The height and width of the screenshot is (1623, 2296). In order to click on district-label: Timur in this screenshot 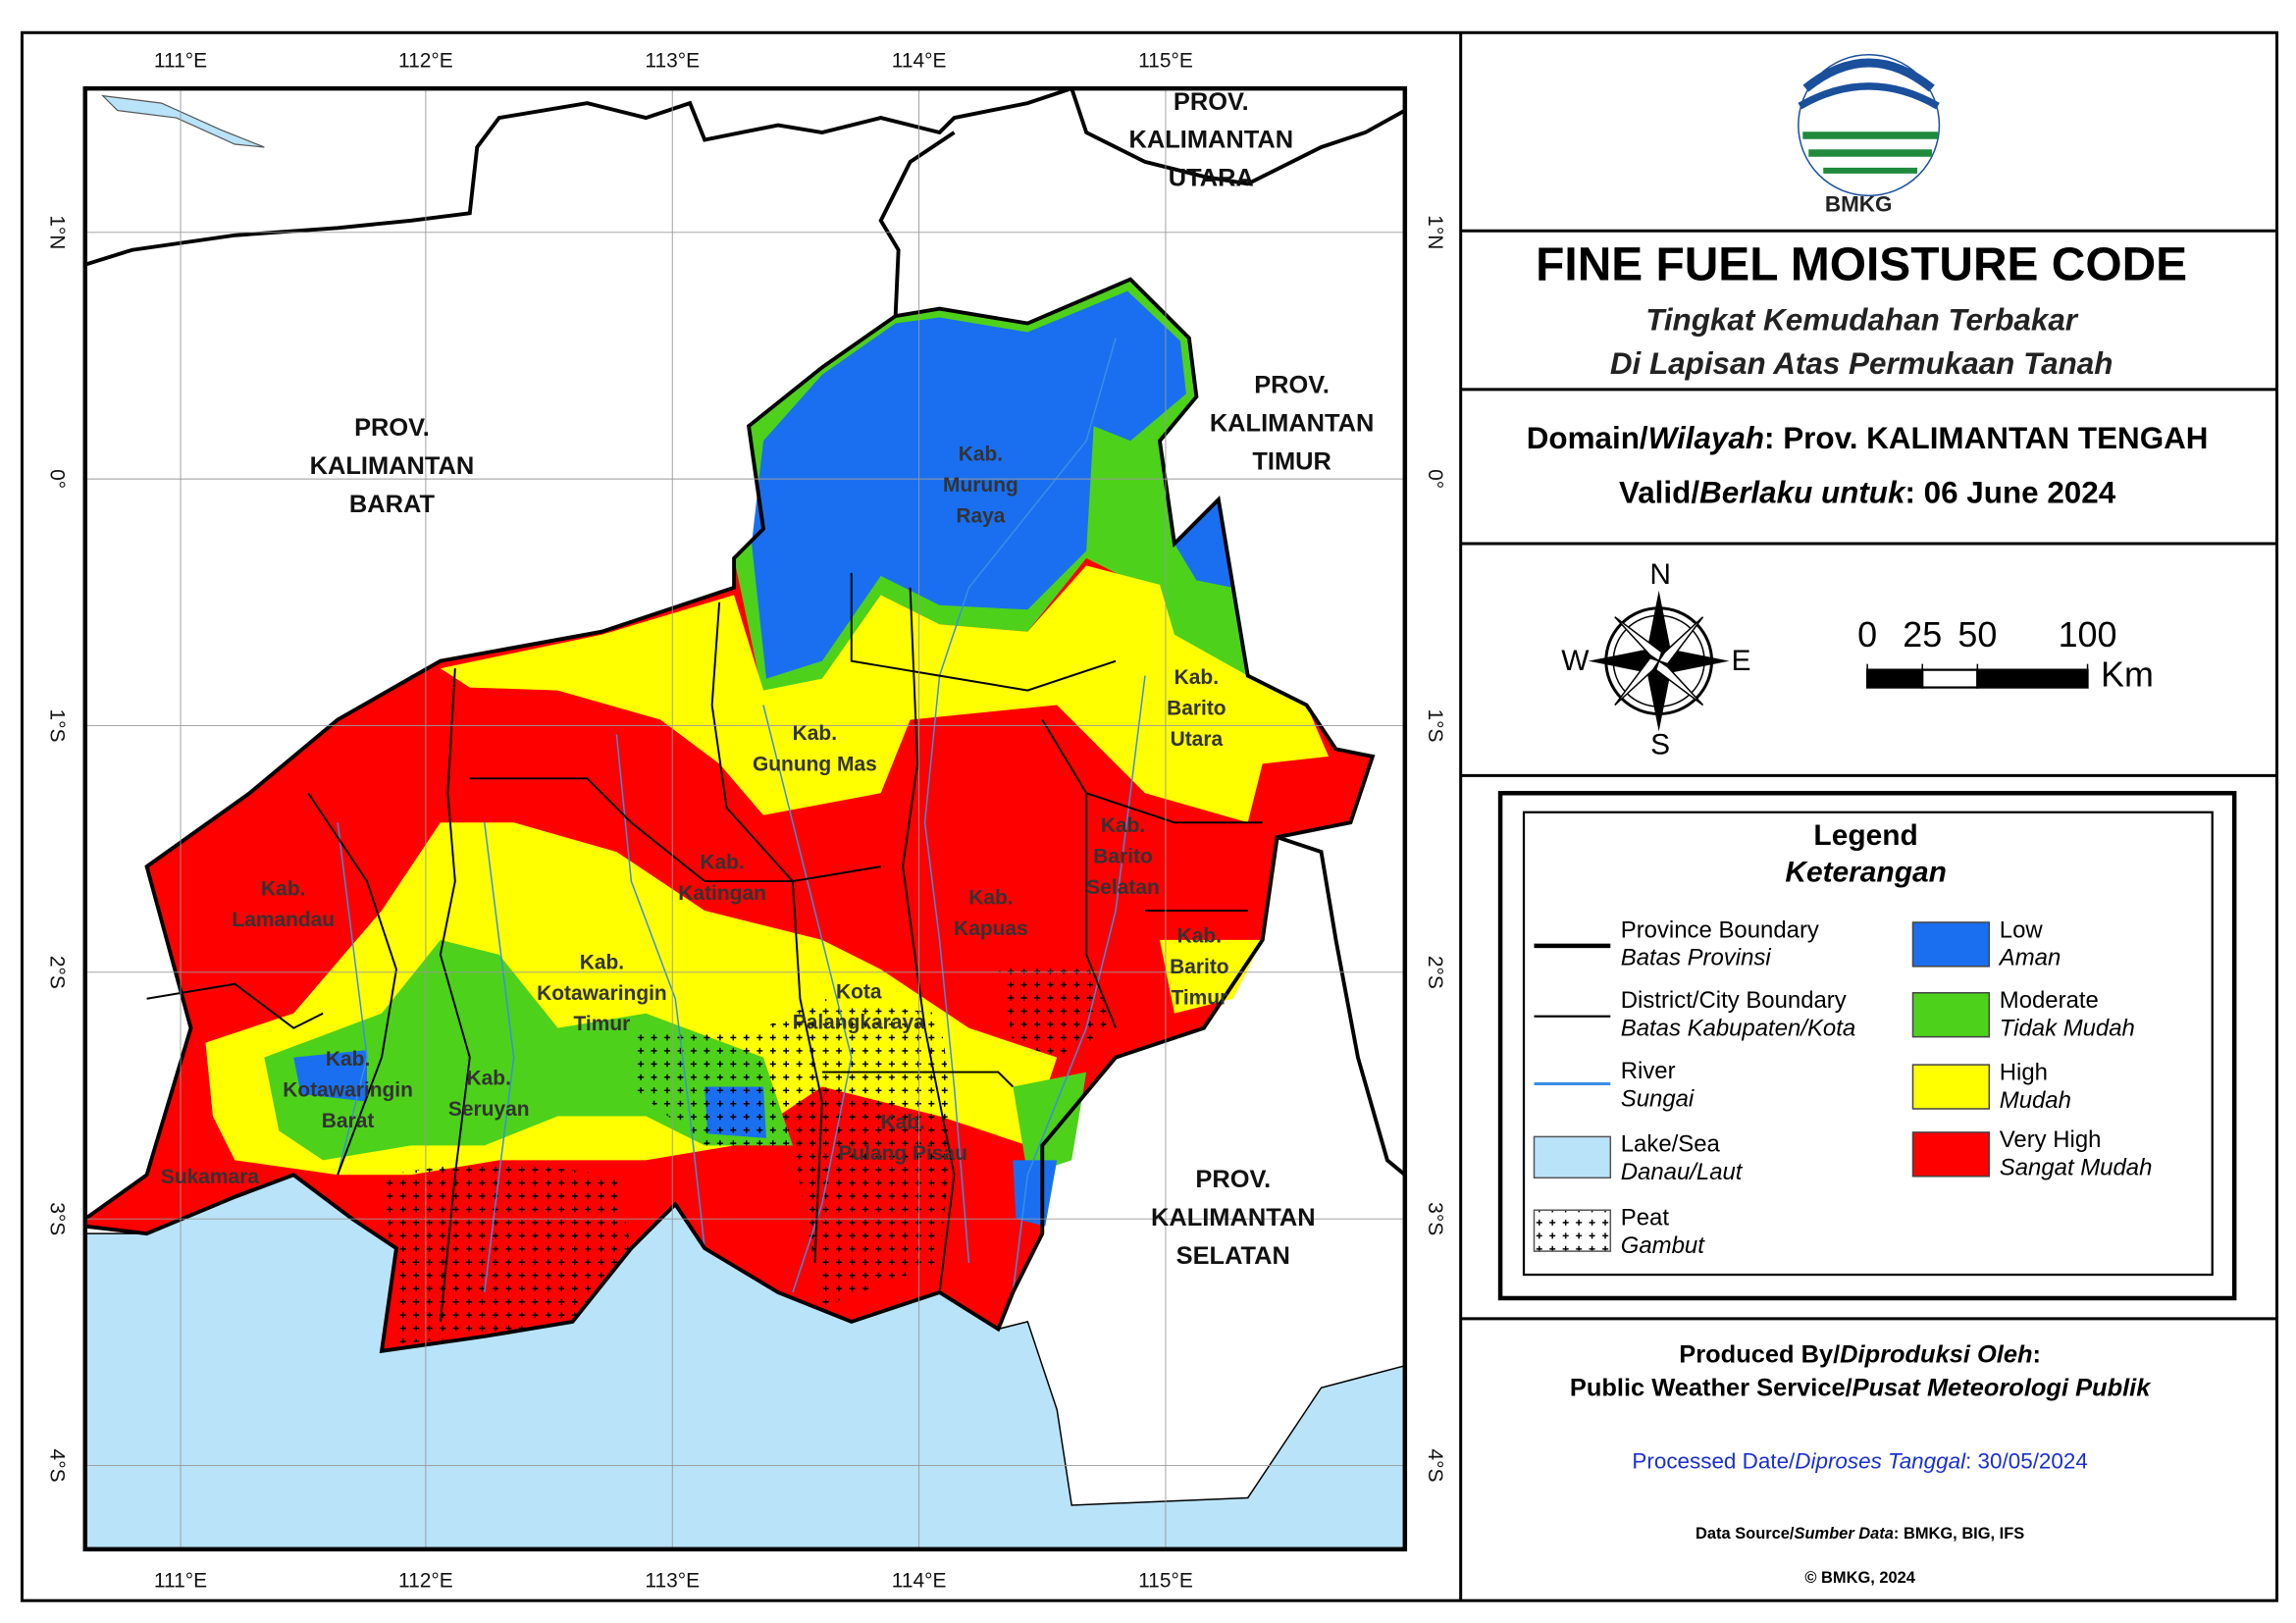, I will do `click(1199, 997)`.